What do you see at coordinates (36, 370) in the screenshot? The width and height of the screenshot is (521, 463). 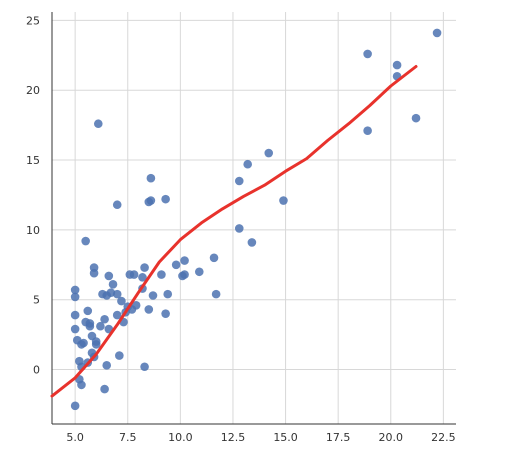 I see `y-tick-label: 0` at bounding box center [36, 370].